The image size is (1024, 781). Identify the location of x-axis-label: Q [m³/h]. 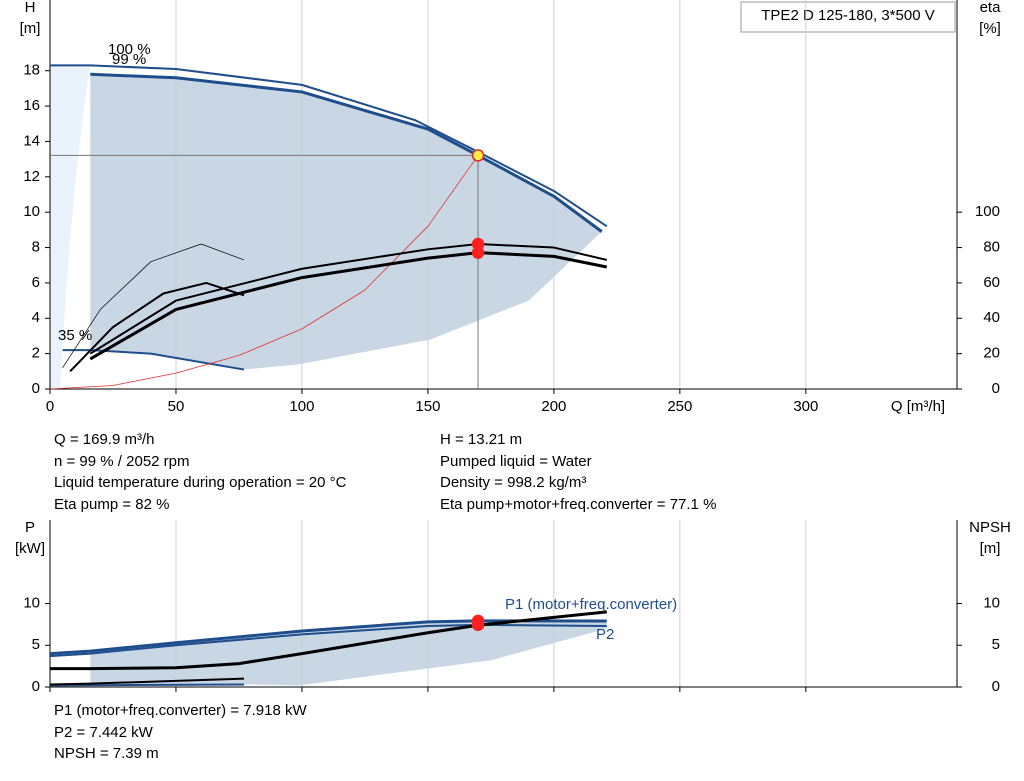
(918, 406).